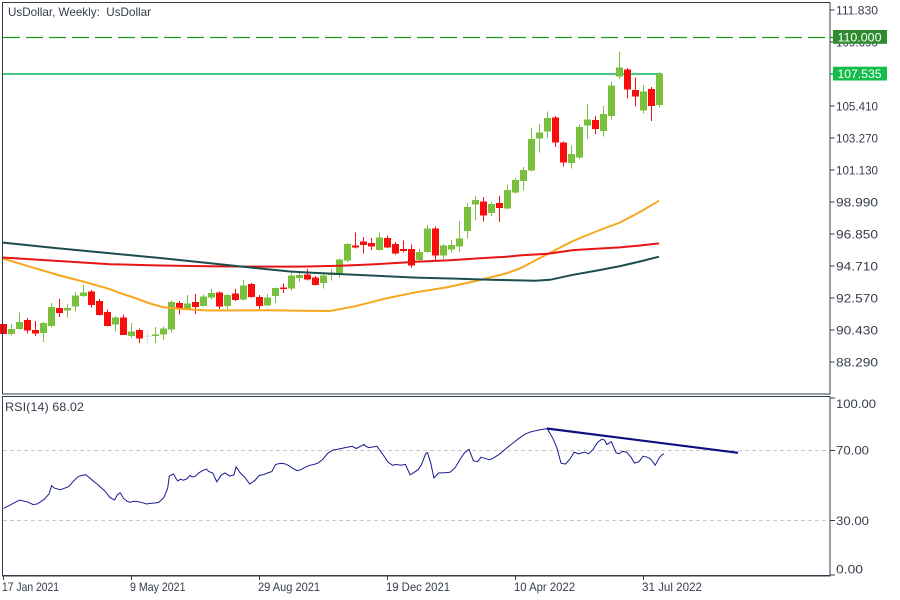  What do you see at coordinates (849, 570) in the screenshot?
I see `svg-text: 0.00` at bounding box center [849, 570].